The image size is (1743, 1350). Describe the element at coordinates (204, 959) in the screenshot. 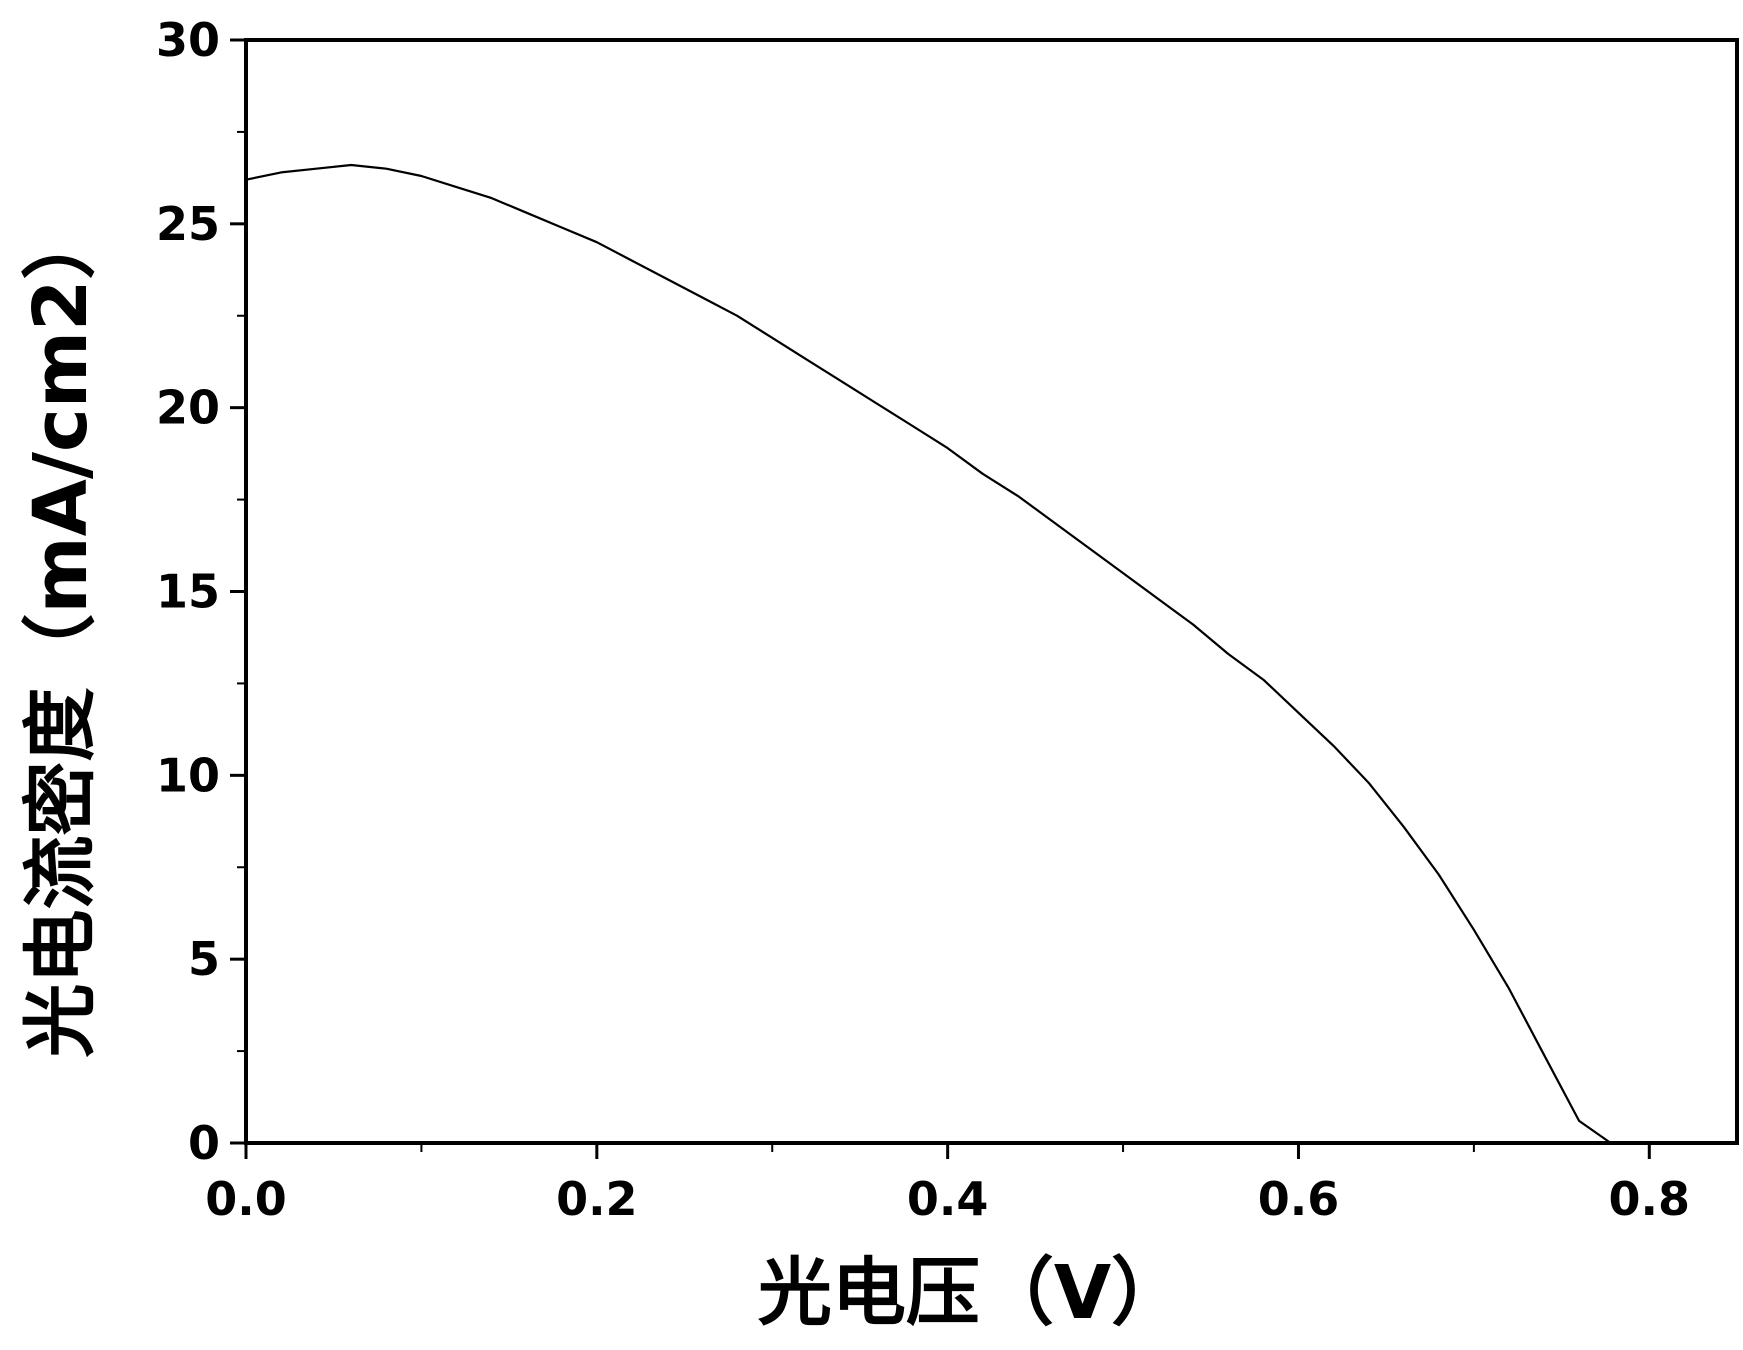

I see `y-tick-label: 5` at that location.